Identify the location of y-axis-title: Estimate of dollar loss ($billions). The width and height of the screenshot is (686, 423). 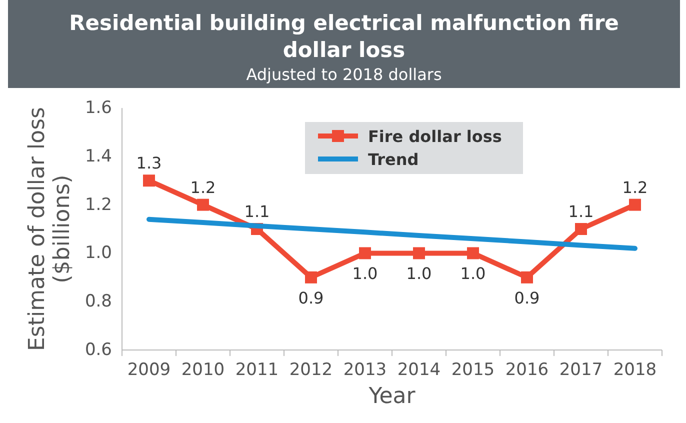
(50, 229).